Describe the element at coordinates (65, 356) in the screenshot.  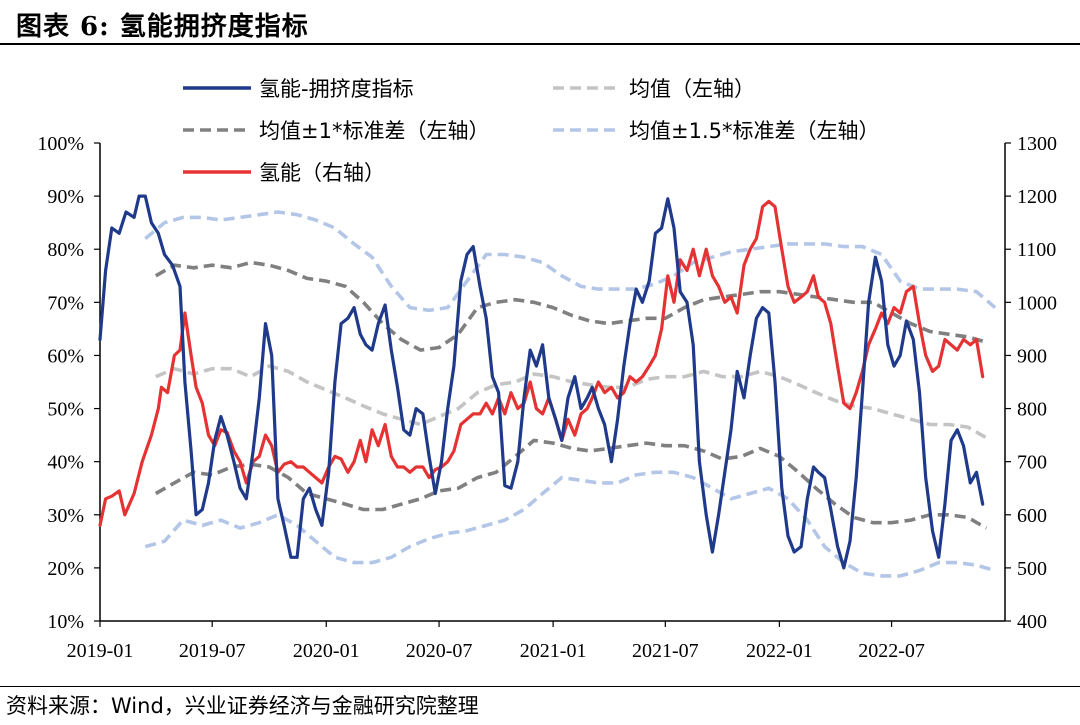
I see `y-left-tick-label: 60%` at that location.